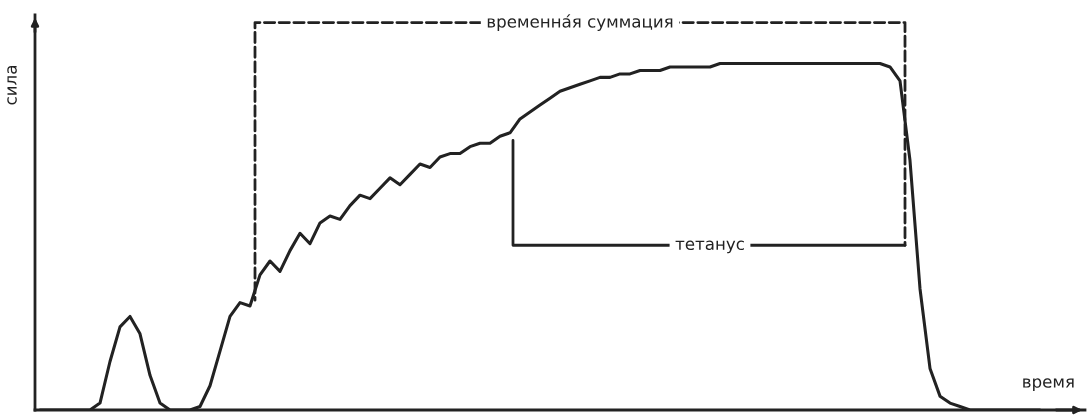 This screenshot has width=1091, height=420. What do you see at coordinates (709, 247) in the screenshot?
I see `annotation: тетанус` at bounding box center [709, 247].